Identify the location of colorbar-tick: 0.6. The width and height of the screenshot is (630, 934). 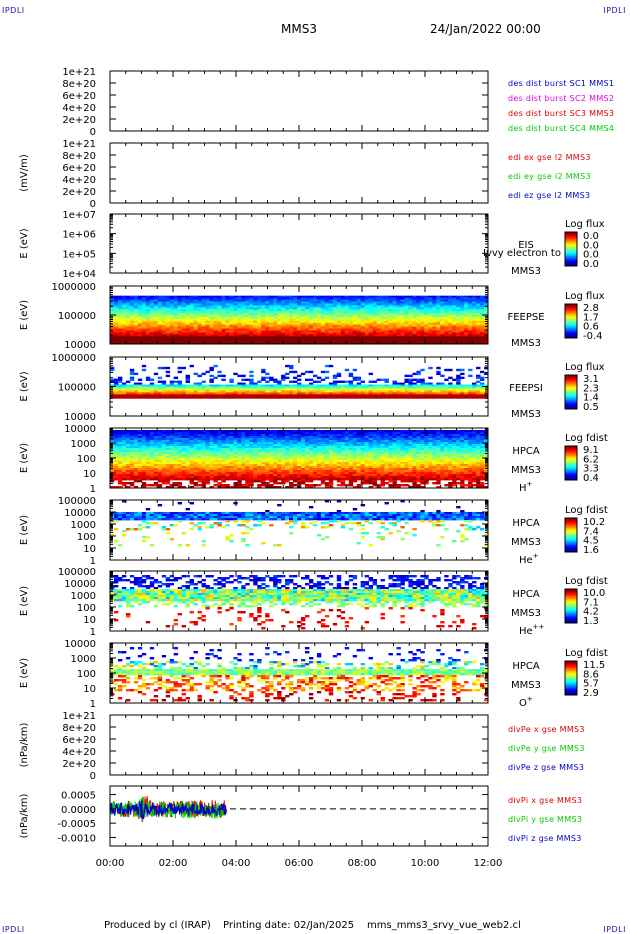
(591, 327).